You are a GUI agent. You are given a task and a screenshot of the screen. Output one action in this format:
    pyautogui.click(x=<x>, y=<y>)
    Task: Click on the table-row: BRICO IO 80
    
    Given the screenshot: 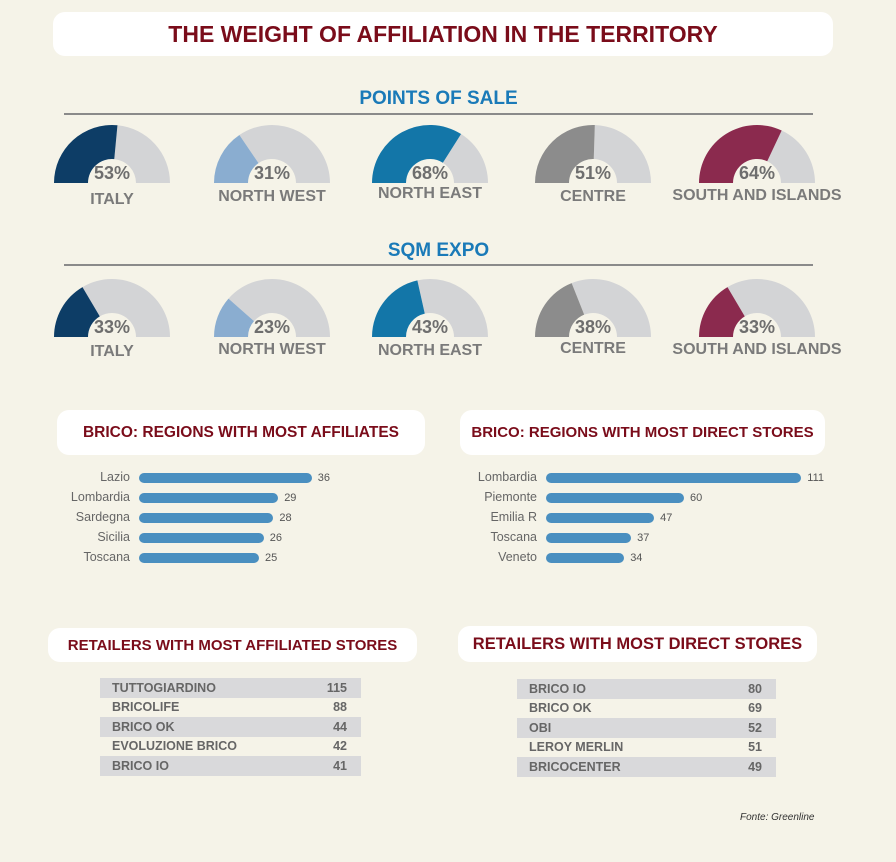 What is the action you would take?
    pyautogui.click(x=646, y=689)
    